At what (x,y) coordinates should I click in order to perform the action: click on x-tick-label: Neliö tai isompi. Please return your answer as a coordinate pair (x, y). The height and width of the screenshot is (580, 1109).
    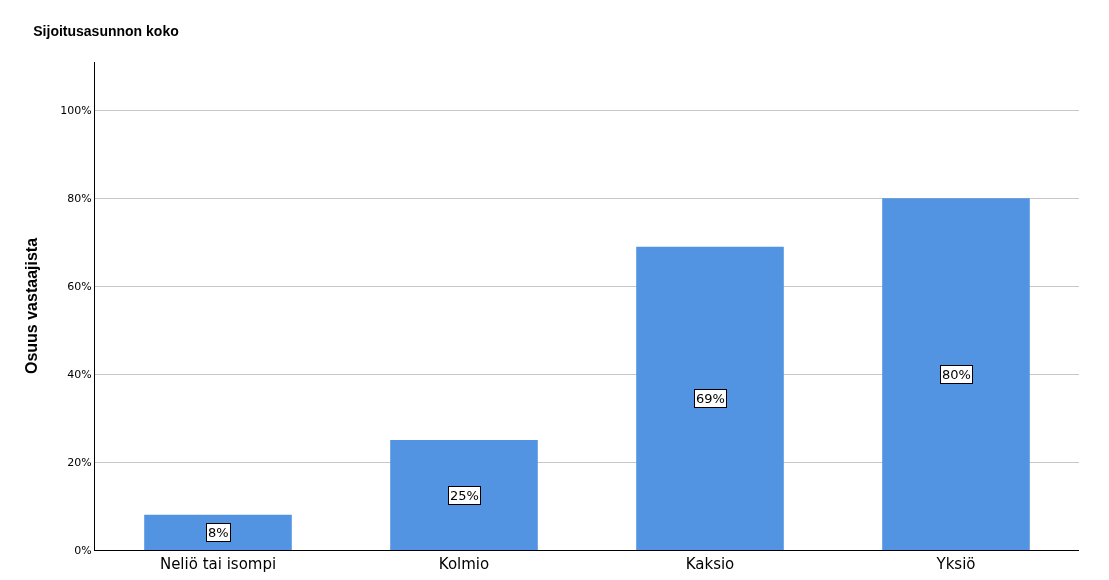
    Looking at the image, I should click on (218, 564).